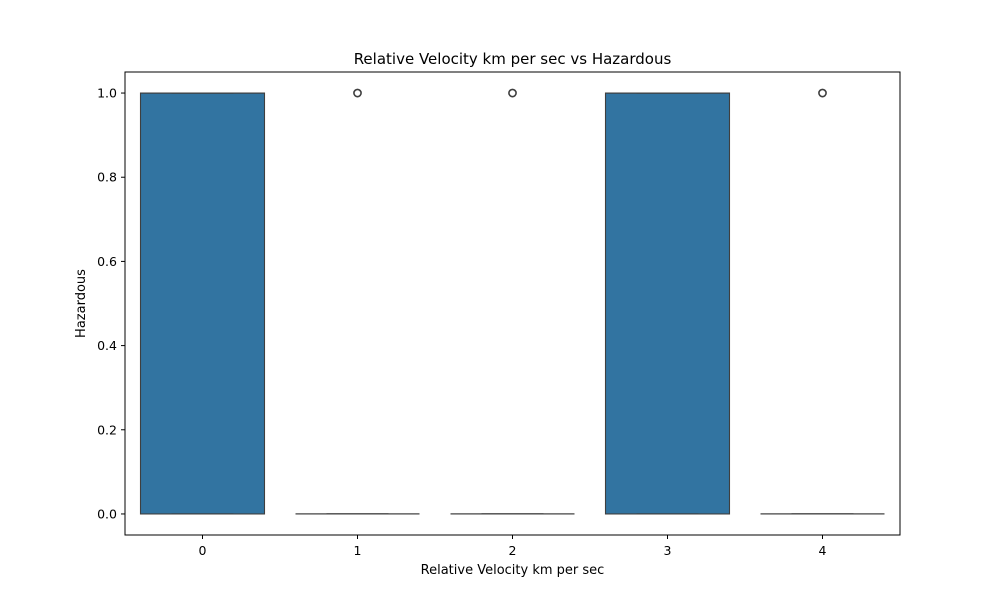 This screenshot has height=600, width=1000. What do you see at coordinates (358, 550) in the screenshot?
I see `x-tick-label: 1` at bounding box center [358, 550].